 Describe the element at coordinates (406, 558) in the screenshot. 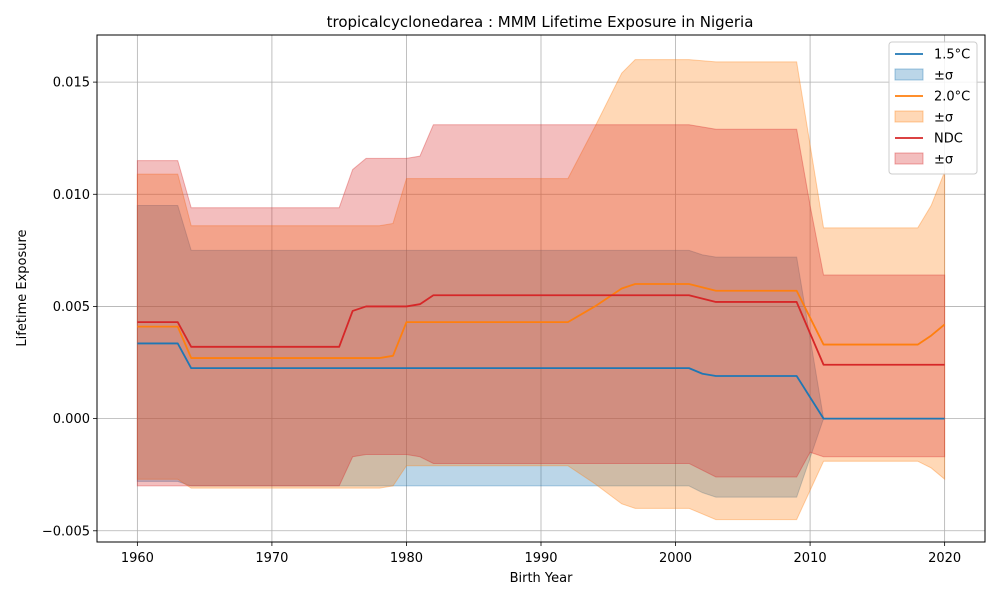

I see `x-tick-label: 1980` at that location.